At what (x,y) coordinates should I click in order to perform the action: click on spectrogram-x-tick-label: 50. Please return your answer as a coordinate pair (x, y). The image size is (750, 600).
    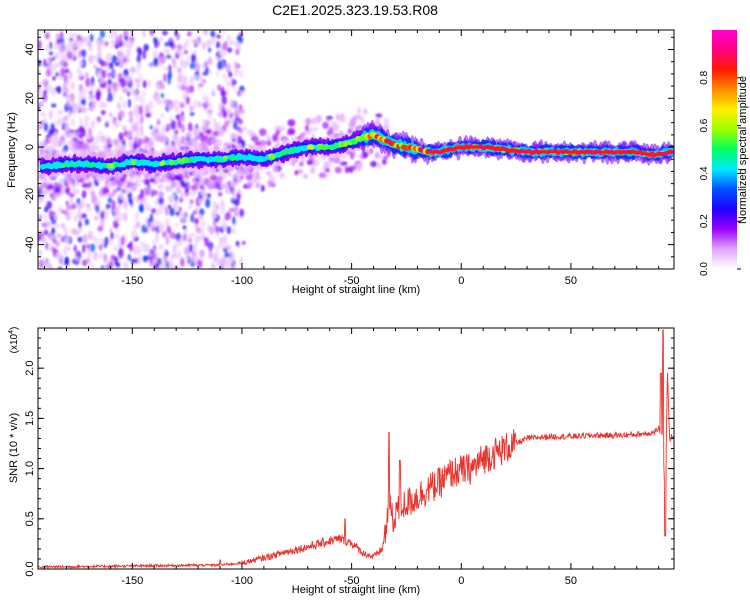
    Looking at the image, I should click on (571, 281).